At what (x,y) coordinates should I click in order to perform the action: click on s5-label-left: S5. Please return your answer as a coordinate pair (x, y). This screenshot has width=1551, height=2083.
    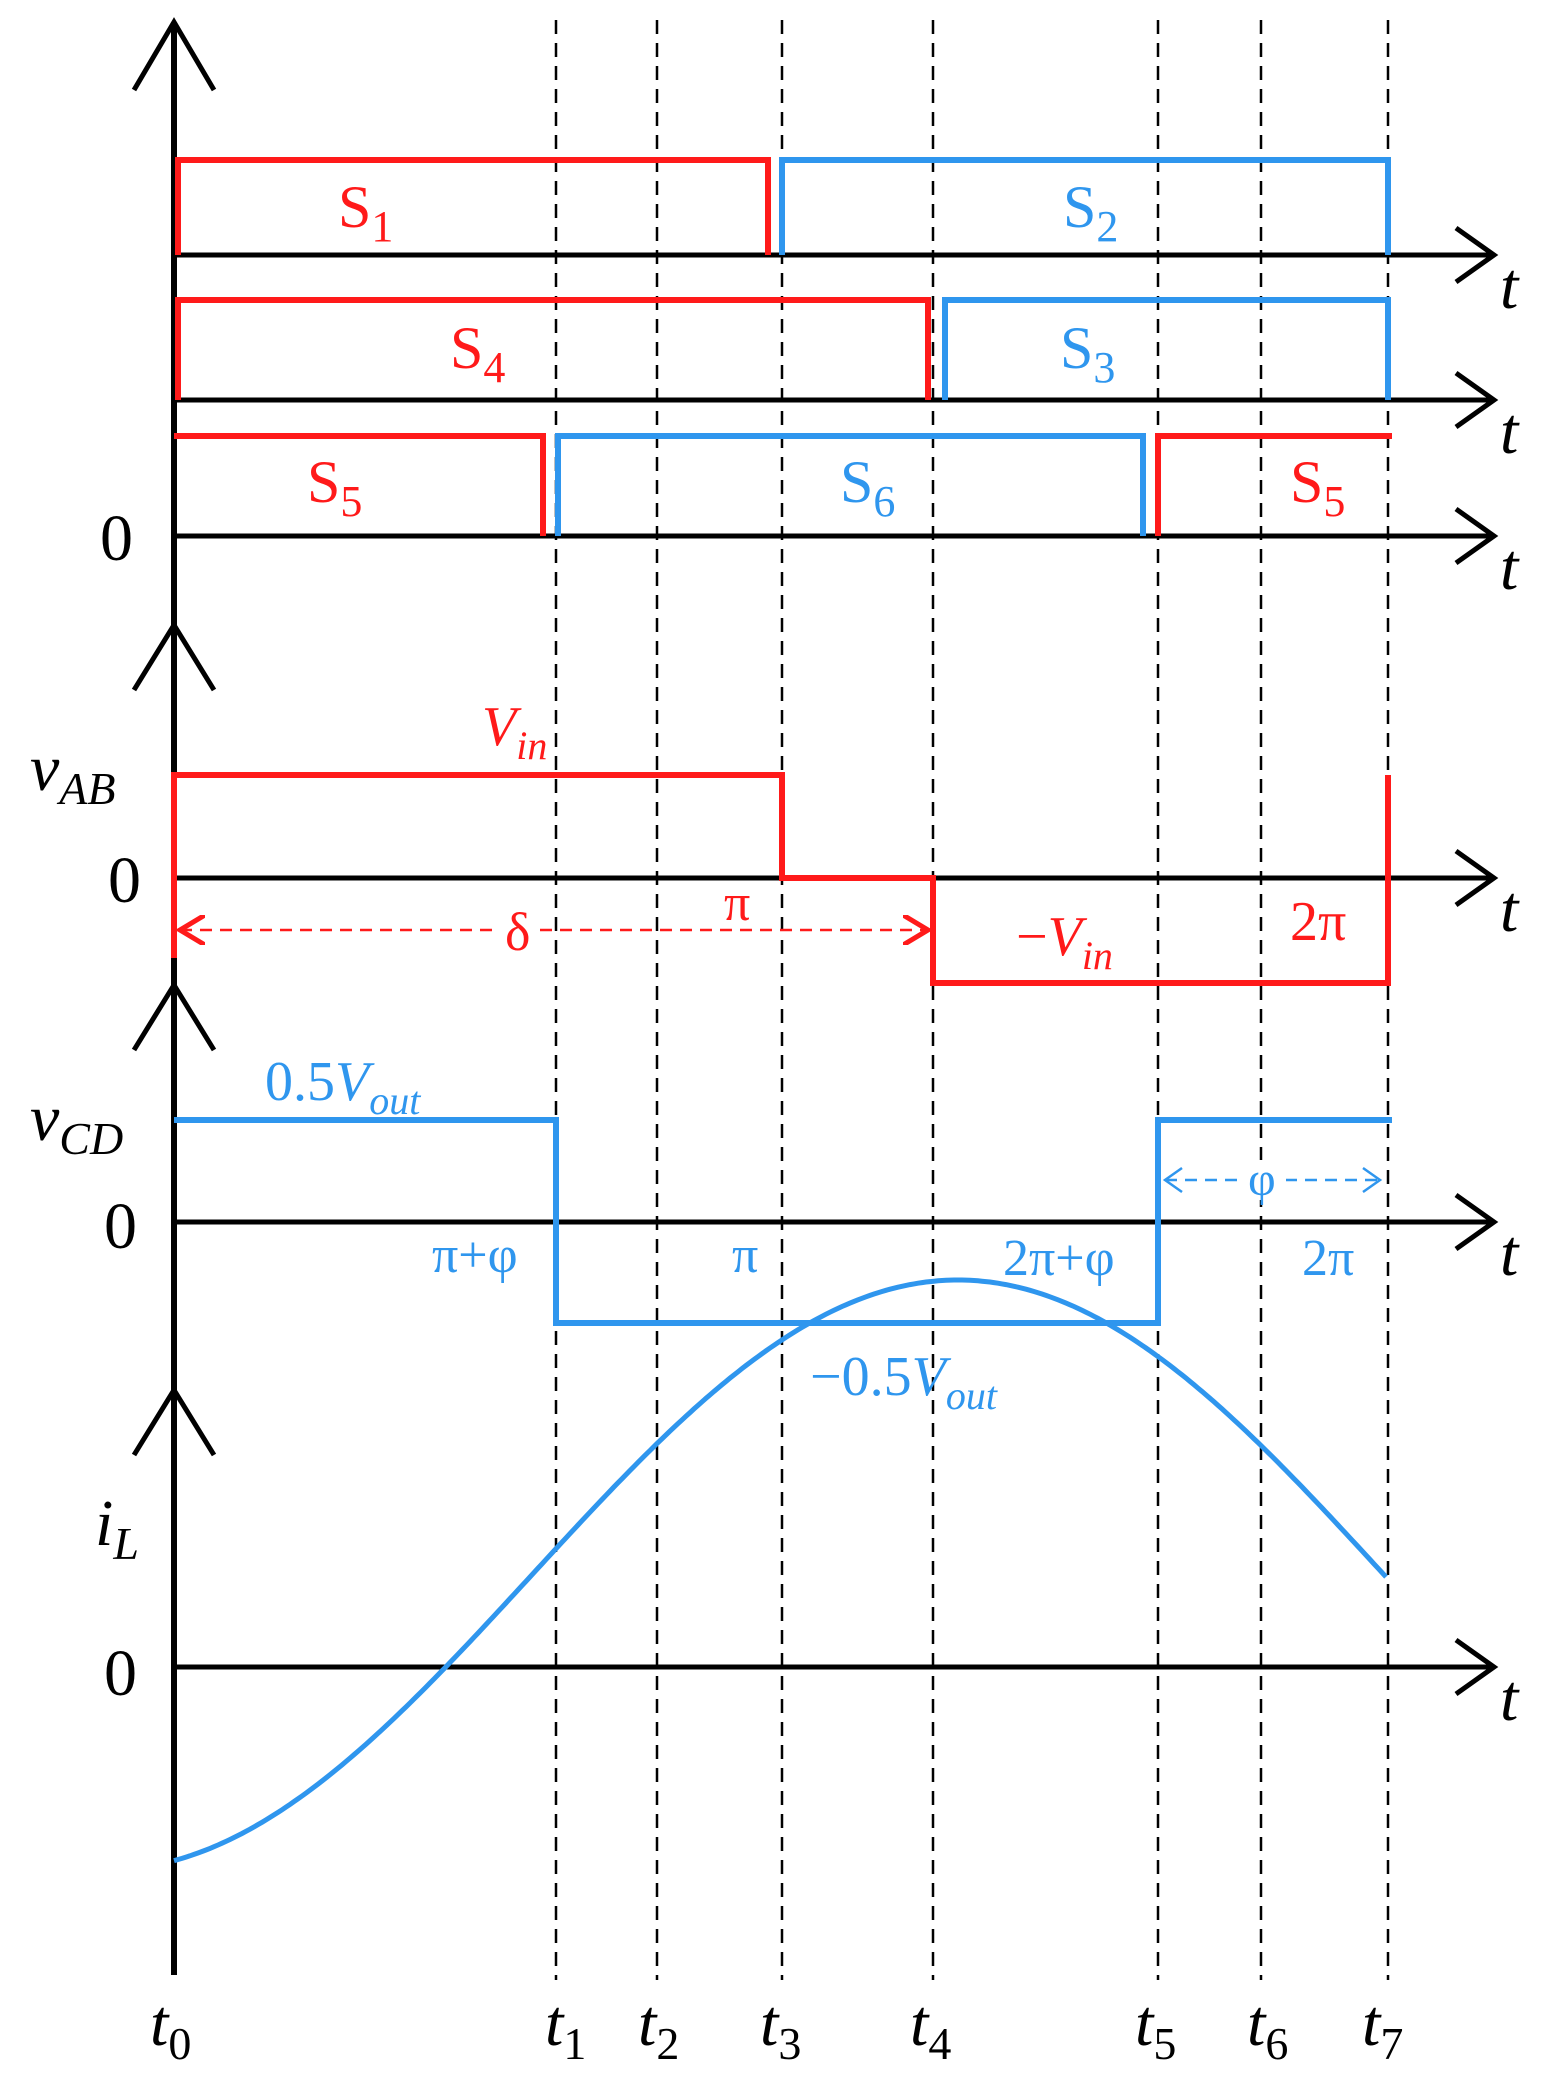
    Looking at the image, I should click on (334, 487).